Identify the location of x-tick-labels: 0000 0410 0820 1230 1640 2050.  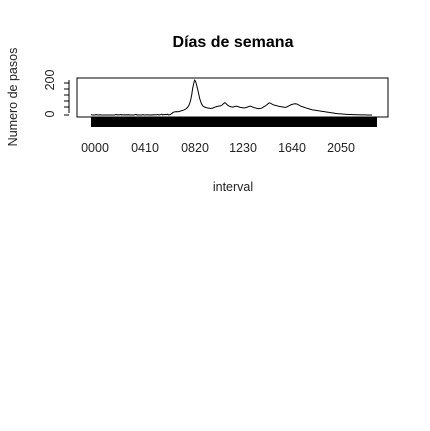
(218, 148).